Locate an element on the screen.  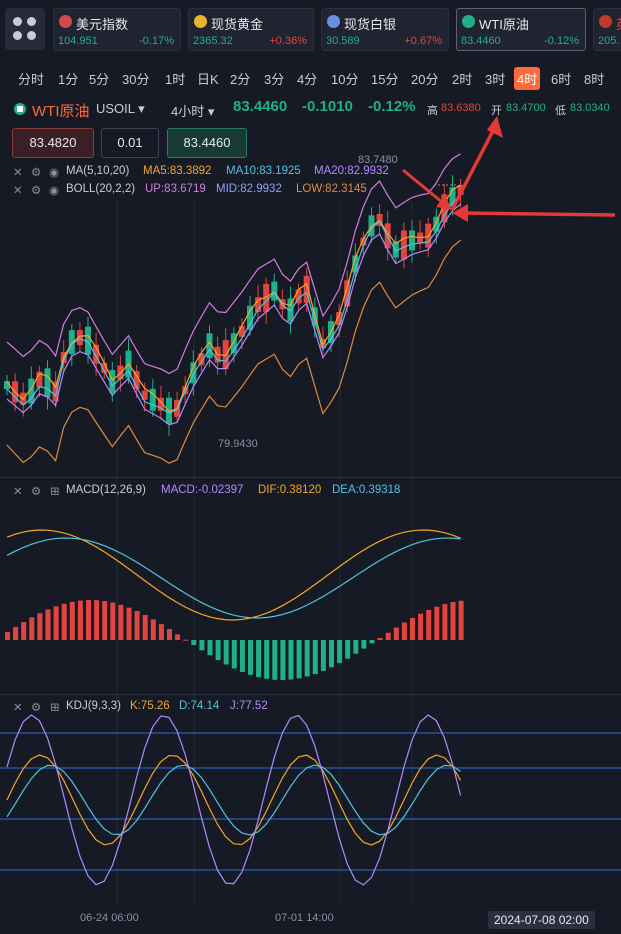
kdj-name: KDJ(9,3,3) is located at coordinates (93, 706).